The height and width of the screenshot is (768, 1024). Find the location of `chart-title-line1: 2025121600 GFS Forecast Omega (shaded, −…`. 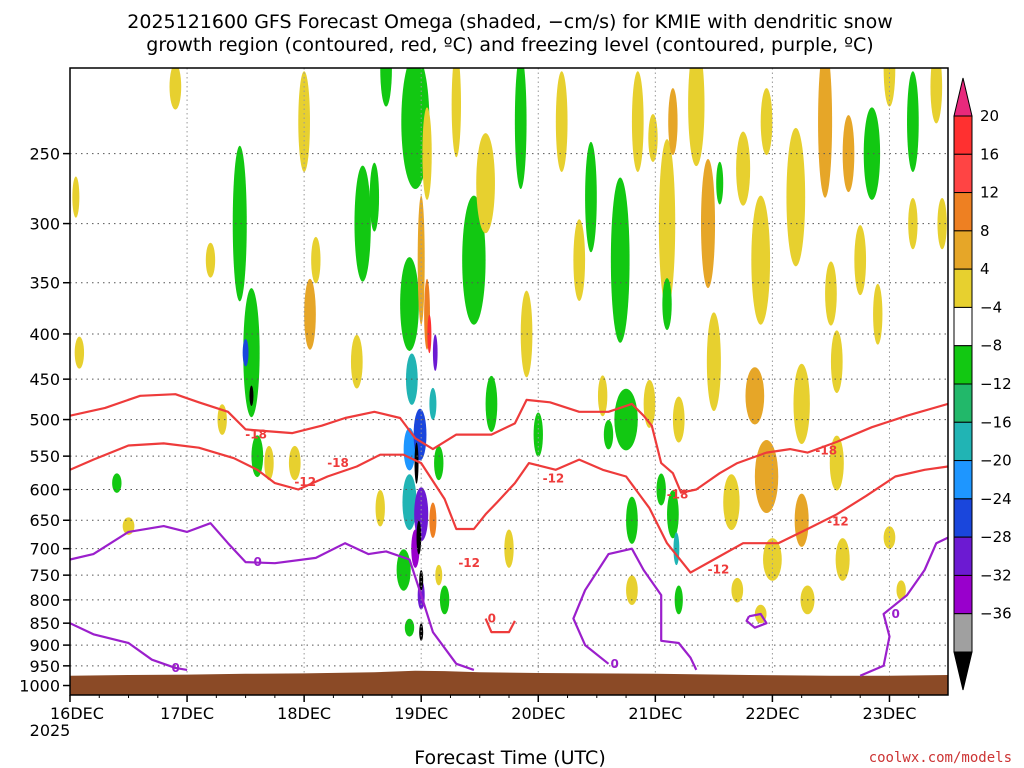

chart-title-line1: 2025121600 GFS Forecast Omega (shaded, −… is located at coordinates (509, 22).